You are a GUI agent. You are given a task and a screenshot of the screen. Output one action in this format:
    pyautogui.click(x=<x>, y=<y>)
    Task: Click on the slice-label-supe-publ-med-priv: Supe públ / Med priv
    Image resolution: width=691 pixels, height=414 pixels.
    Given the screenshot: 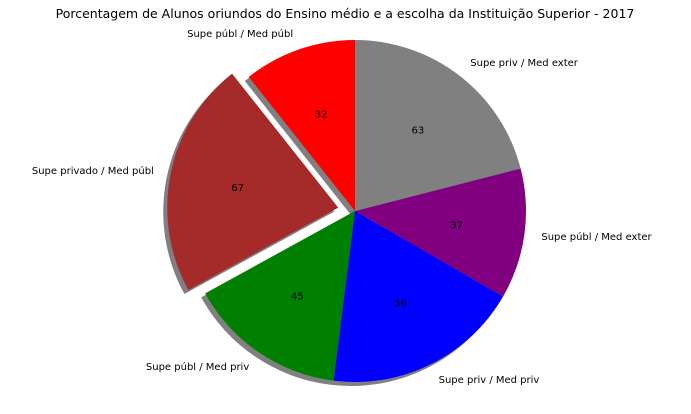 What is the action you would take?
    pyautogui.click(x=197, y=367)
    